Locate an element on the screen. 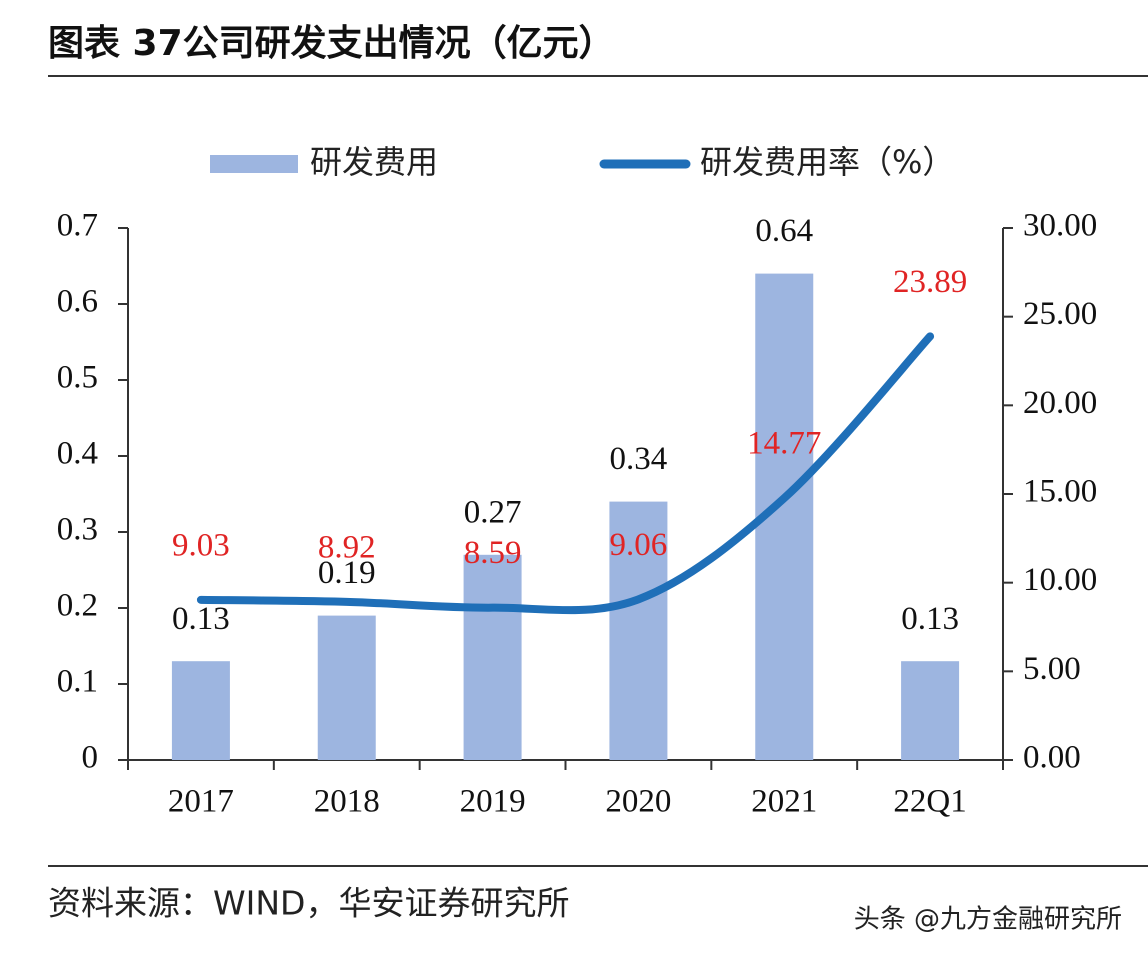 The image size is (1148, 960). x-tick-label: 2020 is located at coordinates (638, 802).